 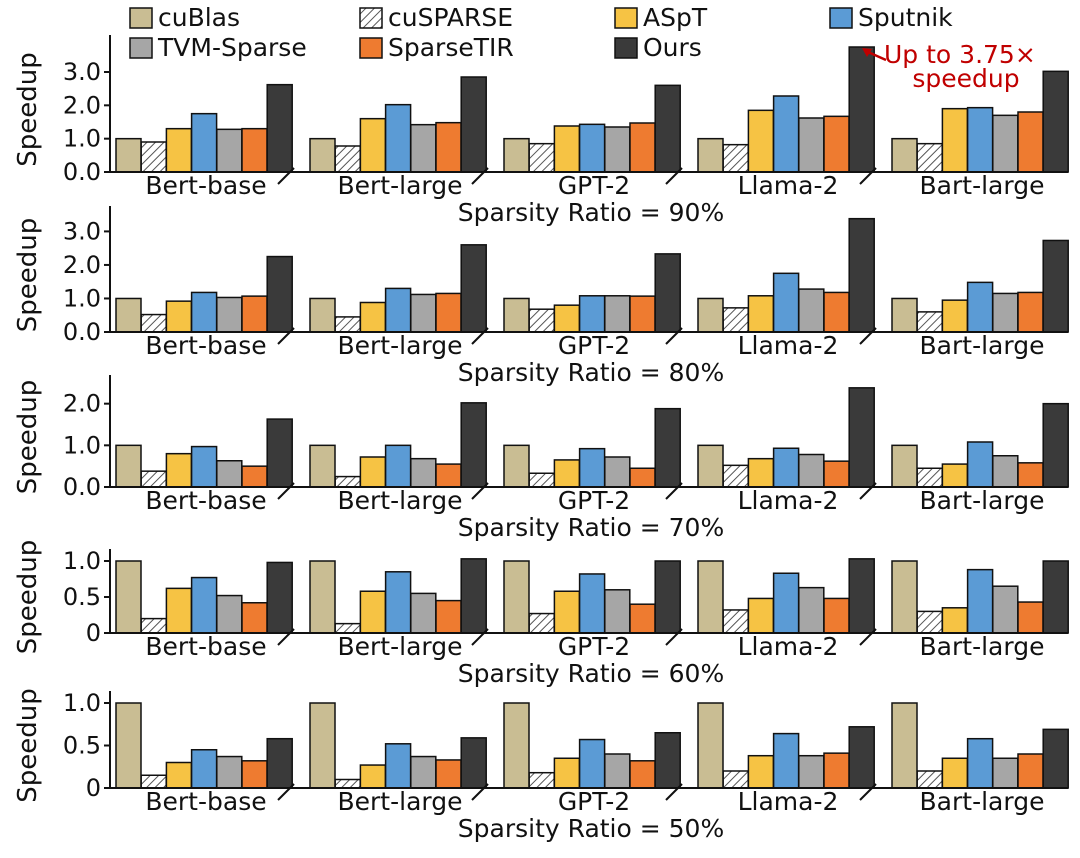 What do you see at coordinates (592, 306) in the screenshot?
I see `group-gpt-2: GPT-2` at bounding box center [592, 306].